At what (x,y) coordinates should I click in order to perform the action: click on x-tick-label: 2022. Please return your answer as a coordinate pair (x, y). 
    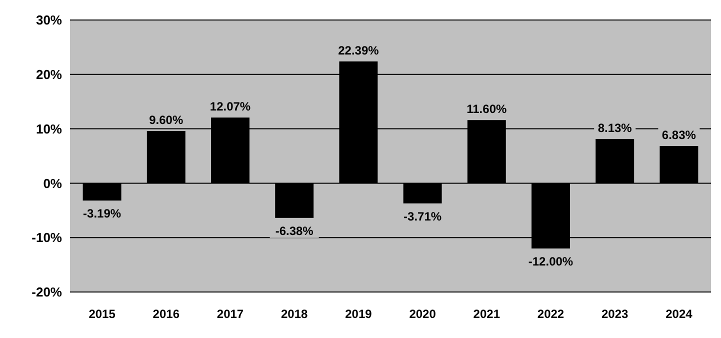
    Looking at the image, I should click on (550, 314).